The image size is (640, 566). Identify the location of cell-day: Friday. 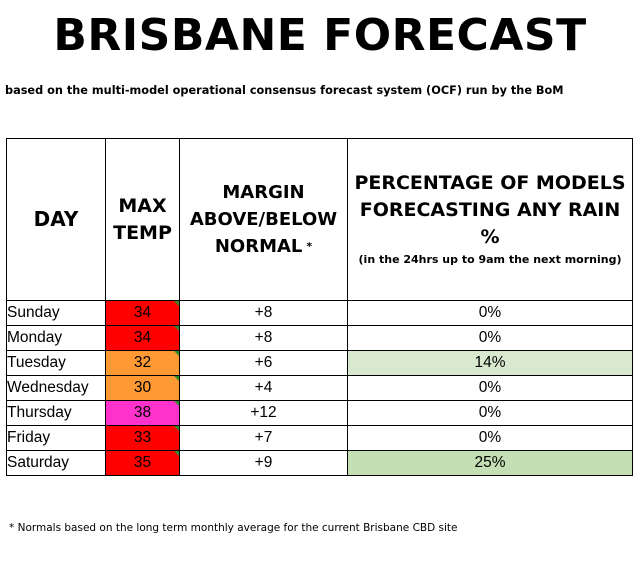
(56, 438).